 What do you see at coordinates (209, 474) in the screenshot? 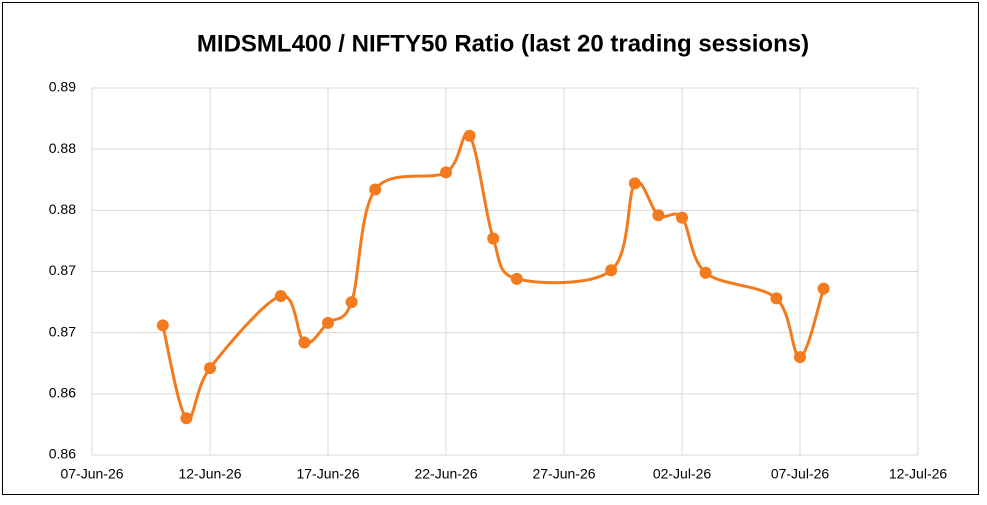
I see `x-tick-label: 12-Jun-26` at bounding box center [209, 474].